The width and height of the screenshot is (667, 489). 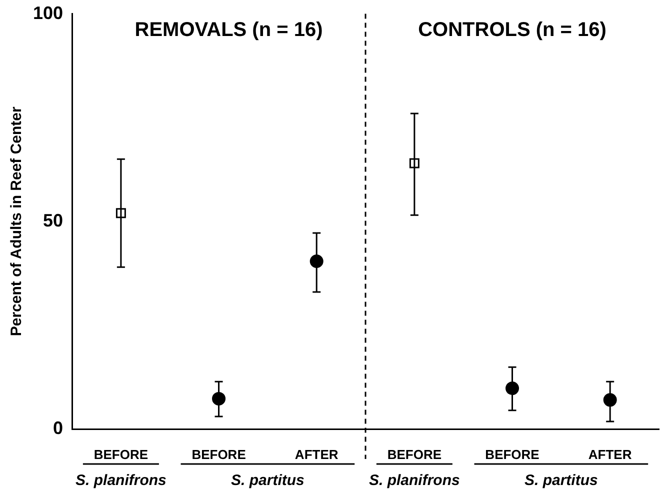 I want to click on annotation: REMOVALS (n = 16), so click(x=228, y=29).